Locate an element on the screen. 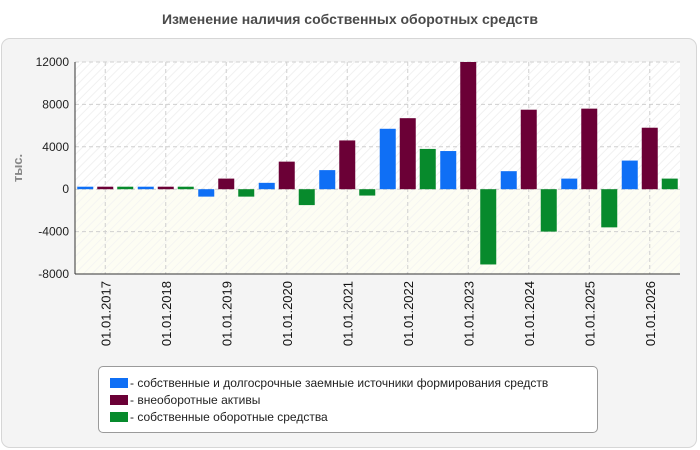 The width and height of the screenshot is (700, 450). y-tick-label: -4000 is located at coordinates (53, 232).